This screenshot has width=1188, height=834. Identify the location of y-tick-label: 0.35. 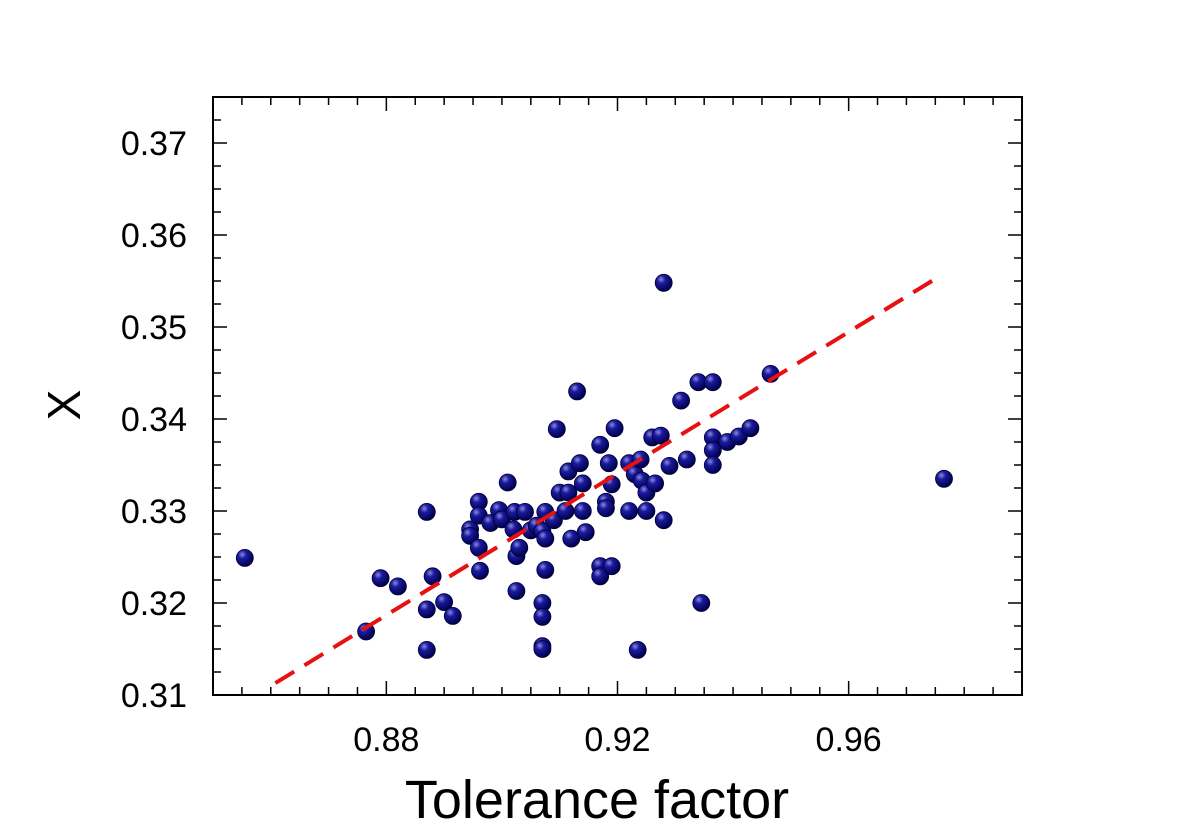
(154, 328).